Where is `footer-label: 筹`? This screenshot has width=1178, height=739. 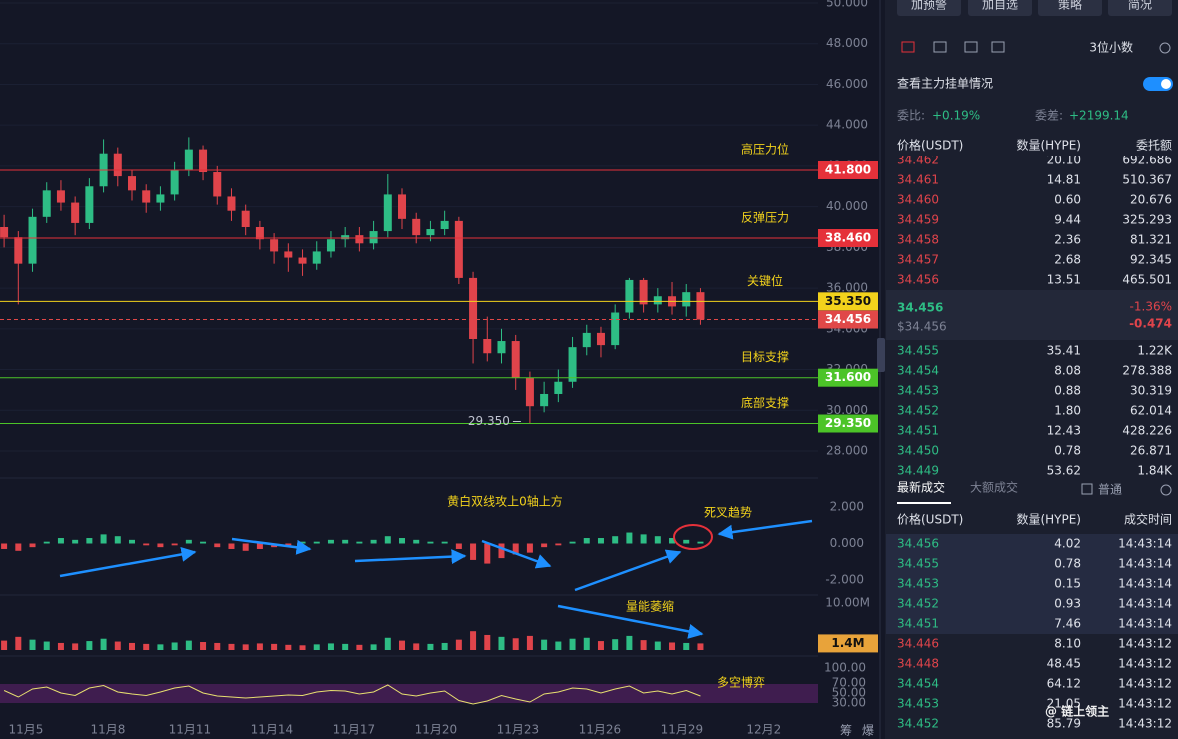 footer-label: 筹 is located at coordinates (846, 731).